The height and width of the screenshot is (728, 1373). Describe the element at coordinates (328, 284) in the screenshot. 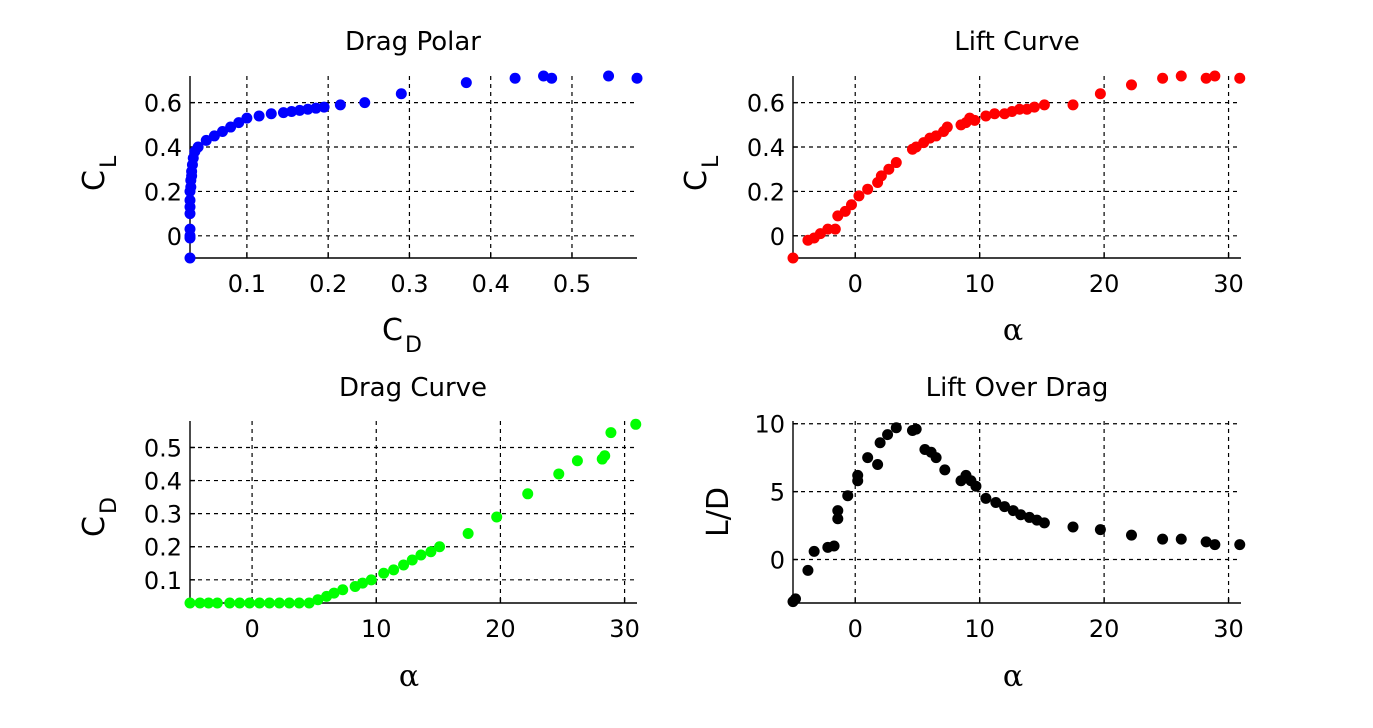

I see `drag-polar-xtick-label: 0.2` at that location.